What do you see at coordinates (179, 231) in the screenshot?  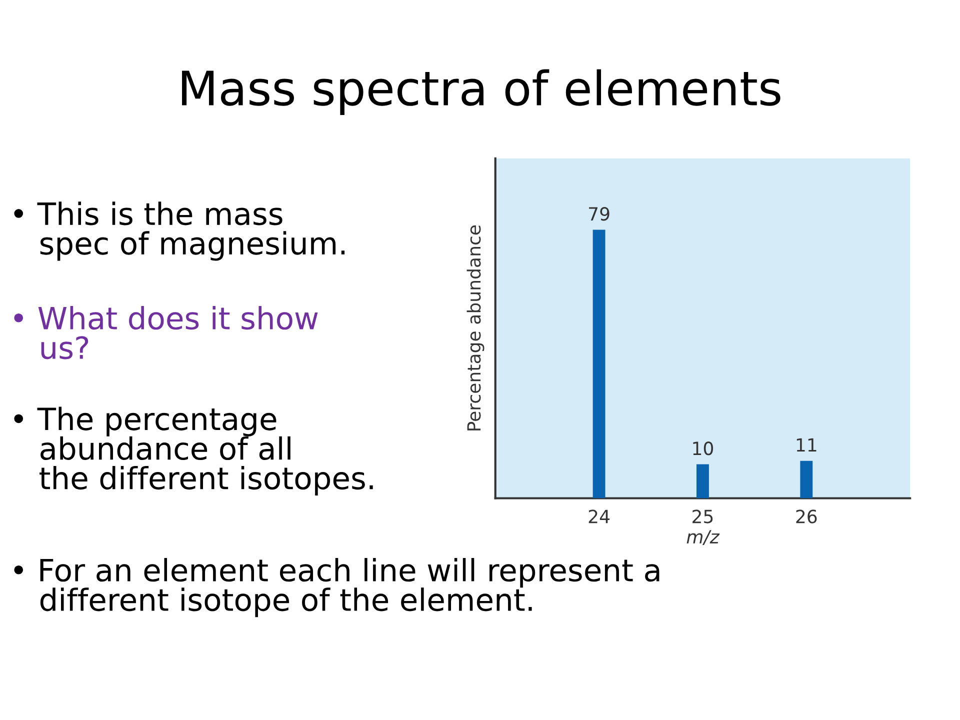 I see `text: • This is the mass spec of magnesium.` at bounding box center [179, 231].